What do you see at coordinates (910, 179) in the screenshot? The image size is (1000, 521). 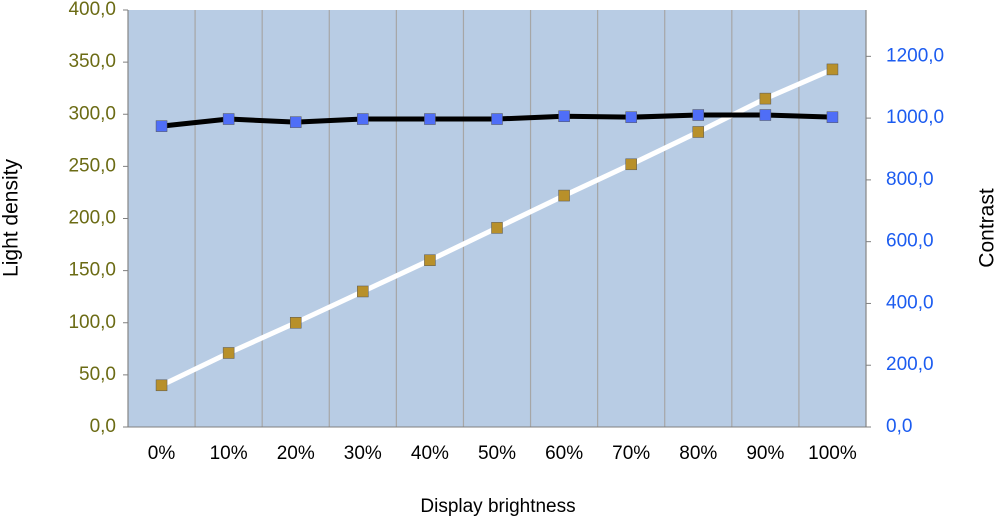 I see `y2-tick-label: 800,0` at bounding box center [910, 179].